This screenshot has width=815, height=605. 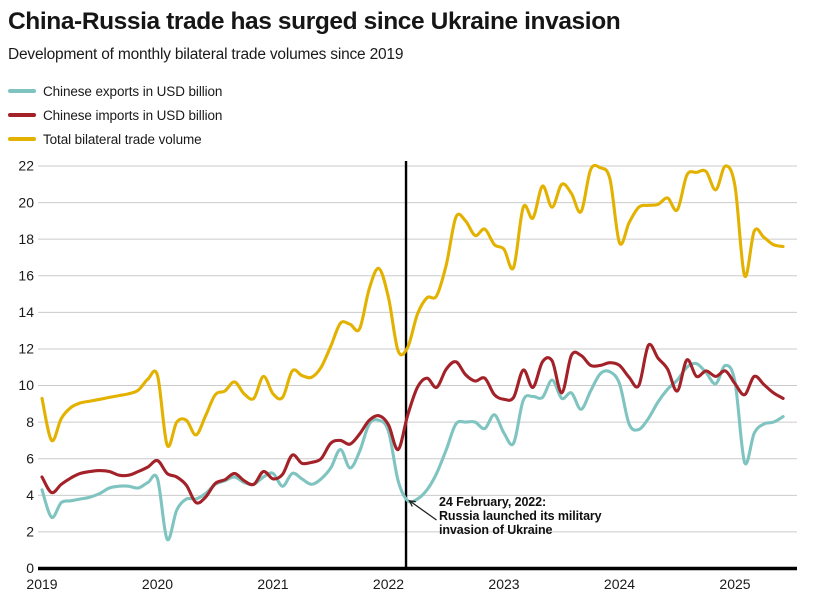 I want to click on svg-text: 12, so click(x=26, y=349).